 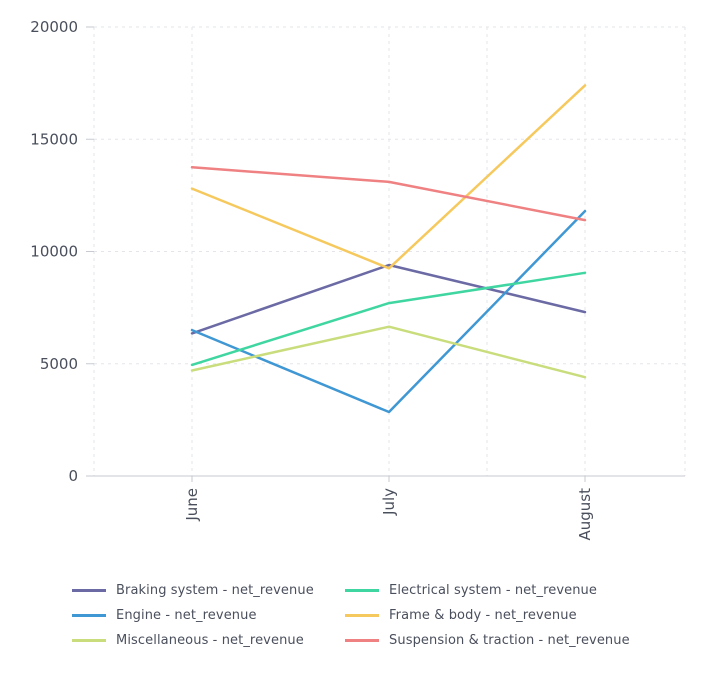 I want to click on y-tick-label: 20000, so click(x=54, y=27).